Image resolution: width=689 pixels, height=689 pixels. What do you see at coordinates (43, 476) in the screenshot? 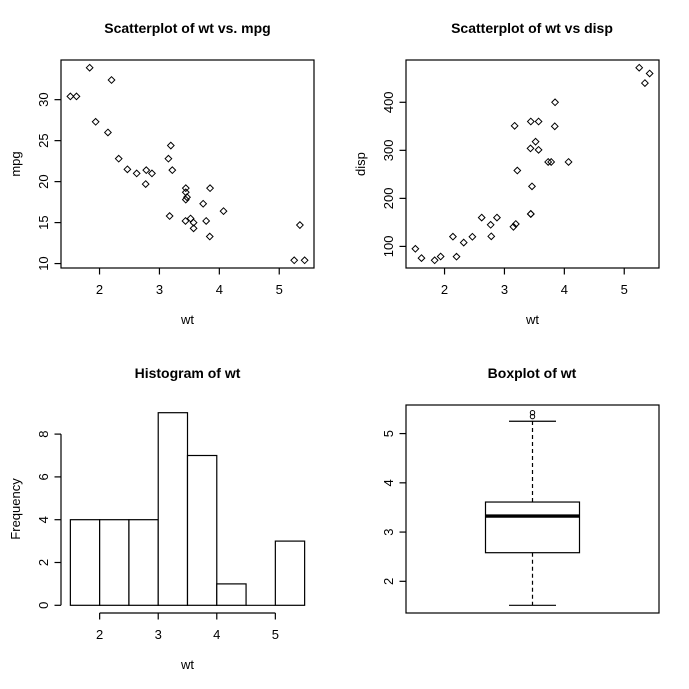
I see `y-axis-tick-label: 6` at bounding box center [43, 476].